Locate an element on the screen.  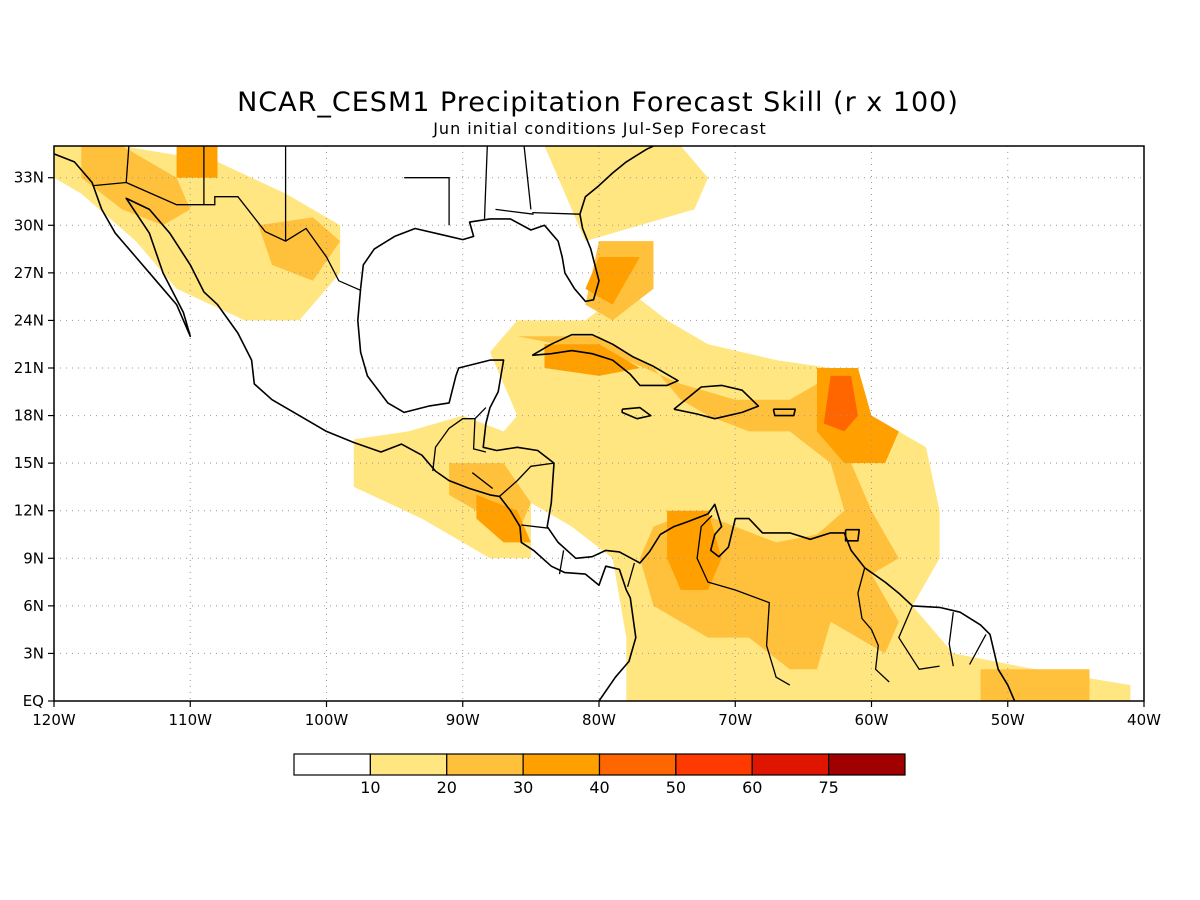
y-tick-label: 24N is located at coordinates (29, 320).